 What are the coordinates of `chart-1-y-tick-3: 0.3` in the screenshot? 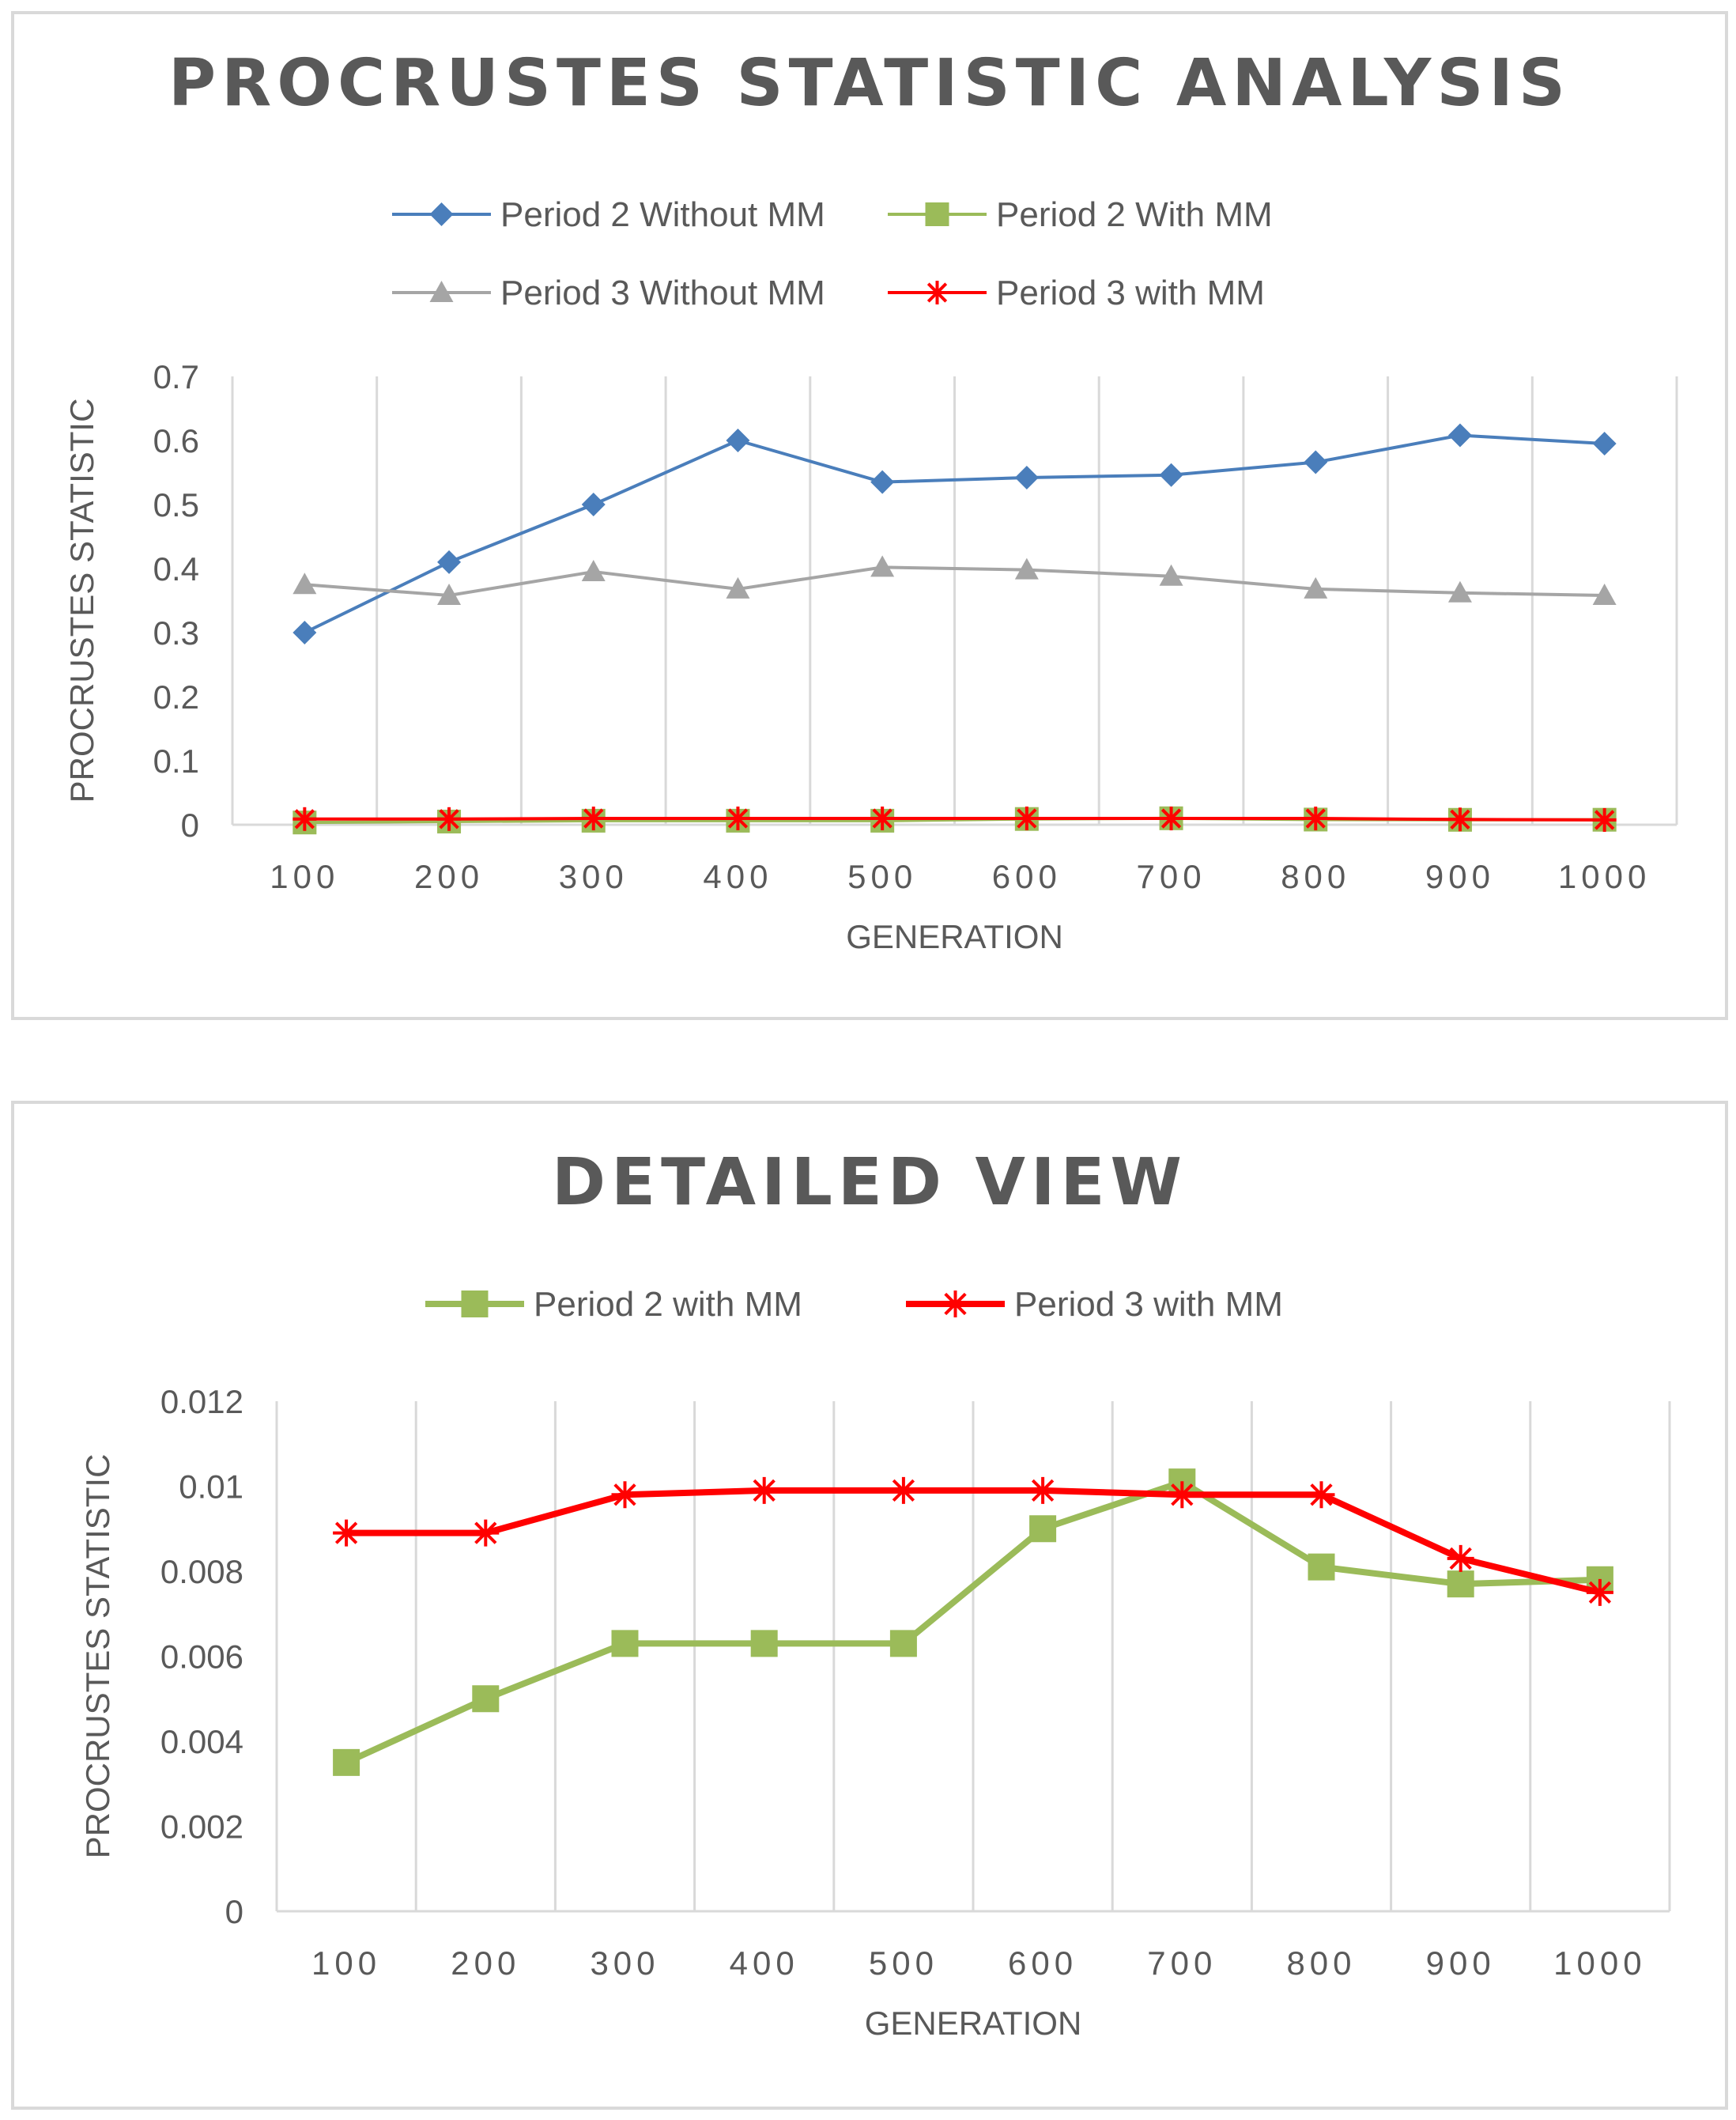 It's located at (176, 633).